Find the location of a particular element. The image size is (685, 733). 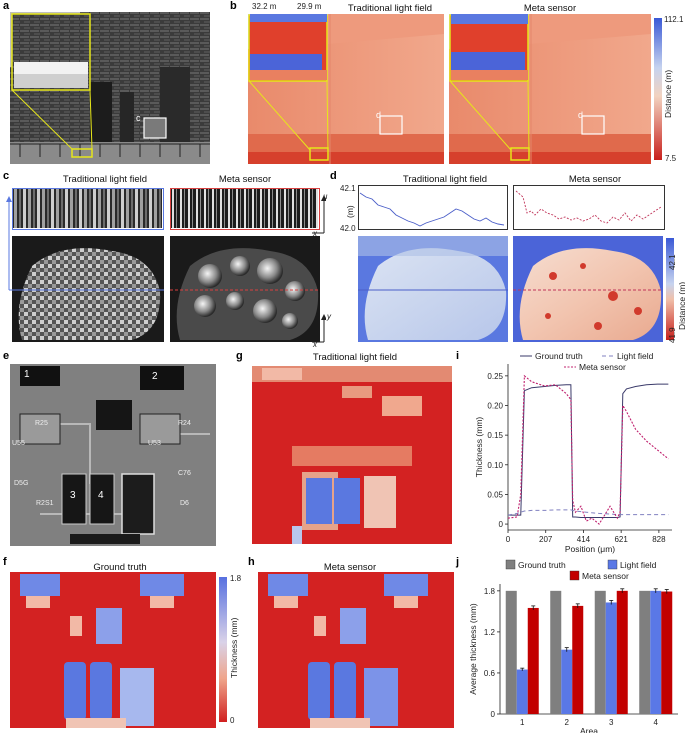

roi-label-c: c is located at coordinates (138, 118).